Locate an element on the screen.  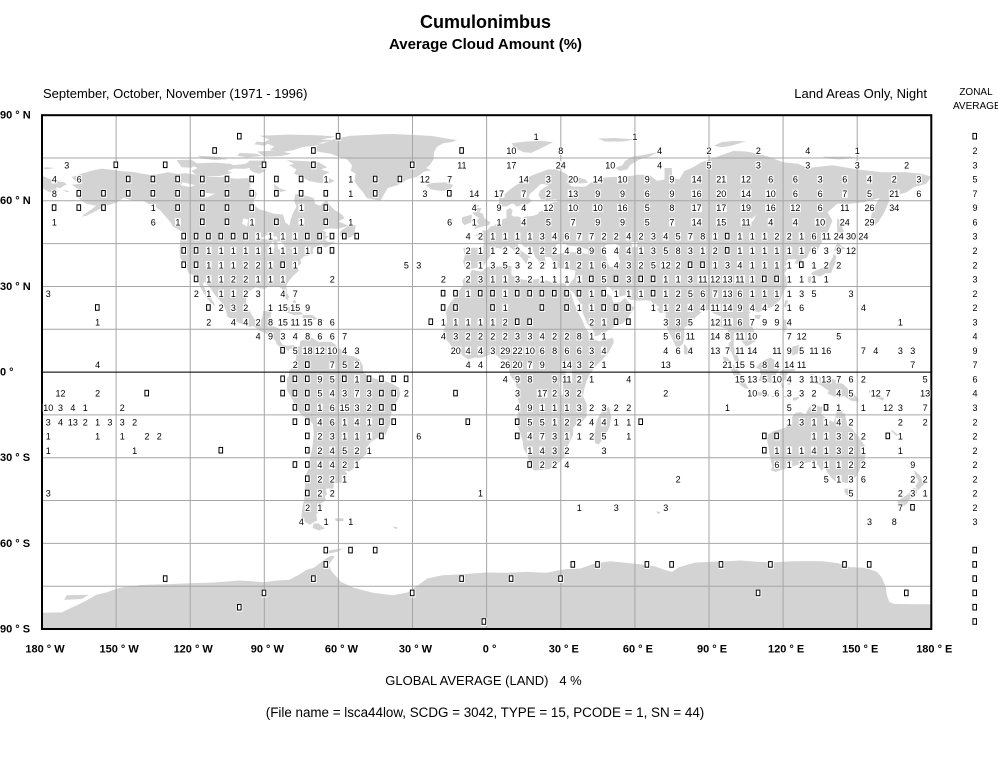
svg-text: 24 is located at coordinates (845, 222).